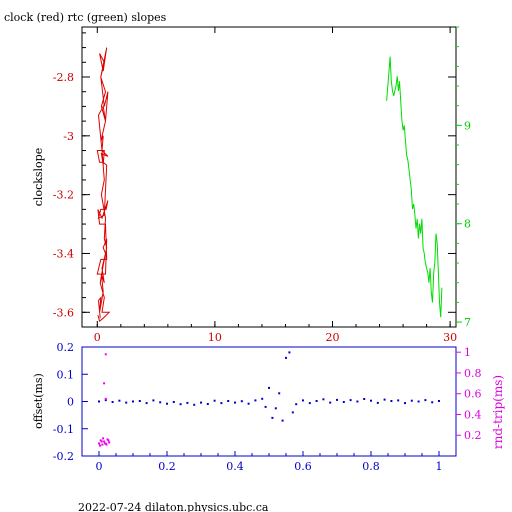 Image resolution: width=512 pixels, height=512 pixels. Describe the element at coordinates (68, 136) in the screenshot. I see `top-y-tick-label: -3` at that location.